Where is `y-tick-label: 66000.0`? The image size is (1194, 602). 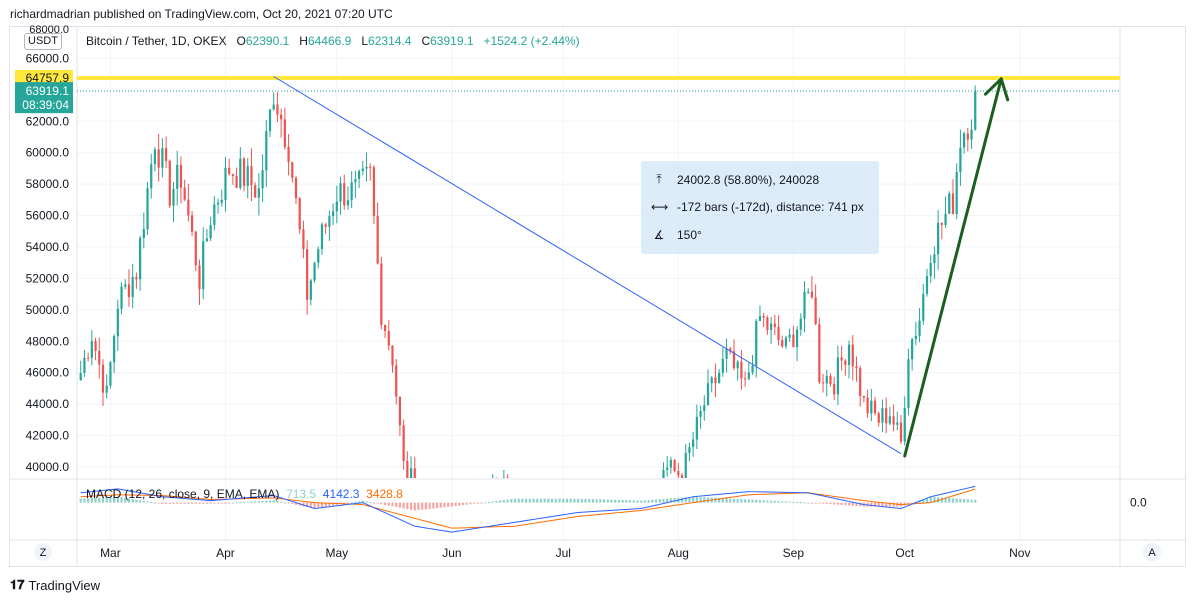
y-tick-label: 66000.0 is located at coordinates (48, 58).